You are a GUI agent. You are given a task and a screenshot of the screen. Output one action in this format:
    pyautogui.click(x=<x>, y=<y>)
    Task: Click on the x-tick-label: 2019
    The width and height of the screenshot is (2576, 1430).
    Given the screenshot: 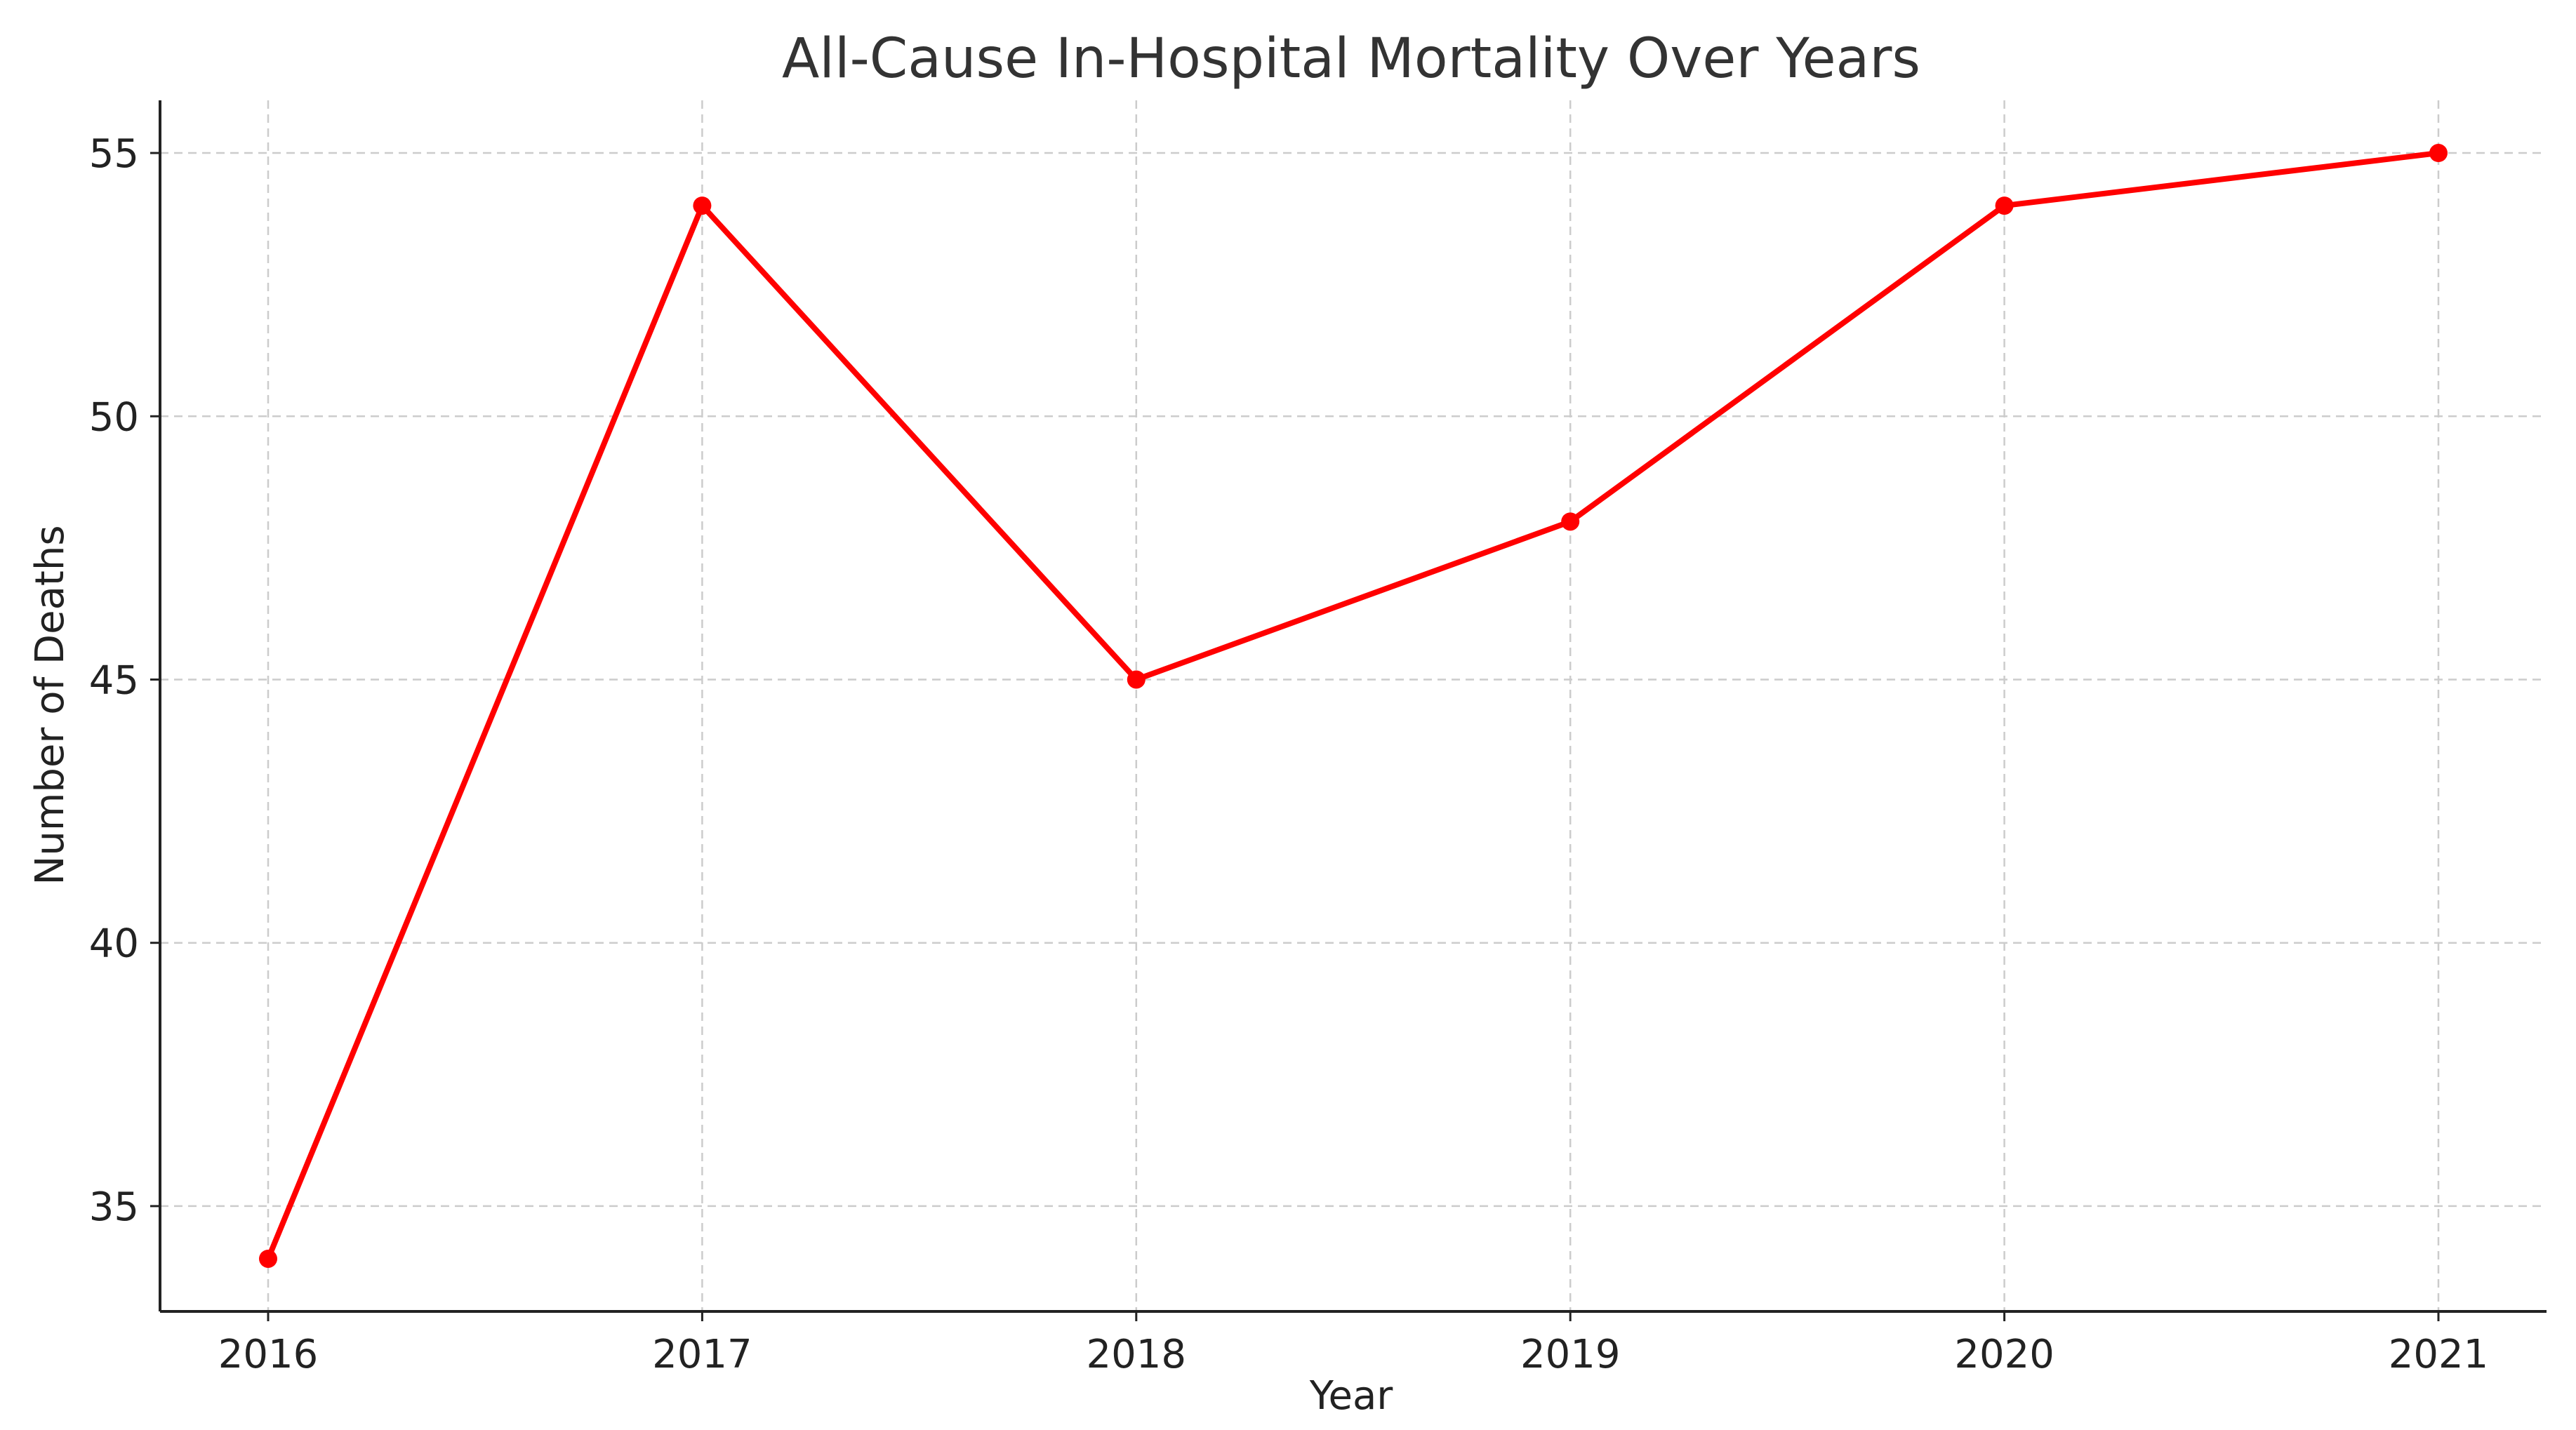 What is the action you would take?
    pyautogui.click(x=1571, y=1354)
    